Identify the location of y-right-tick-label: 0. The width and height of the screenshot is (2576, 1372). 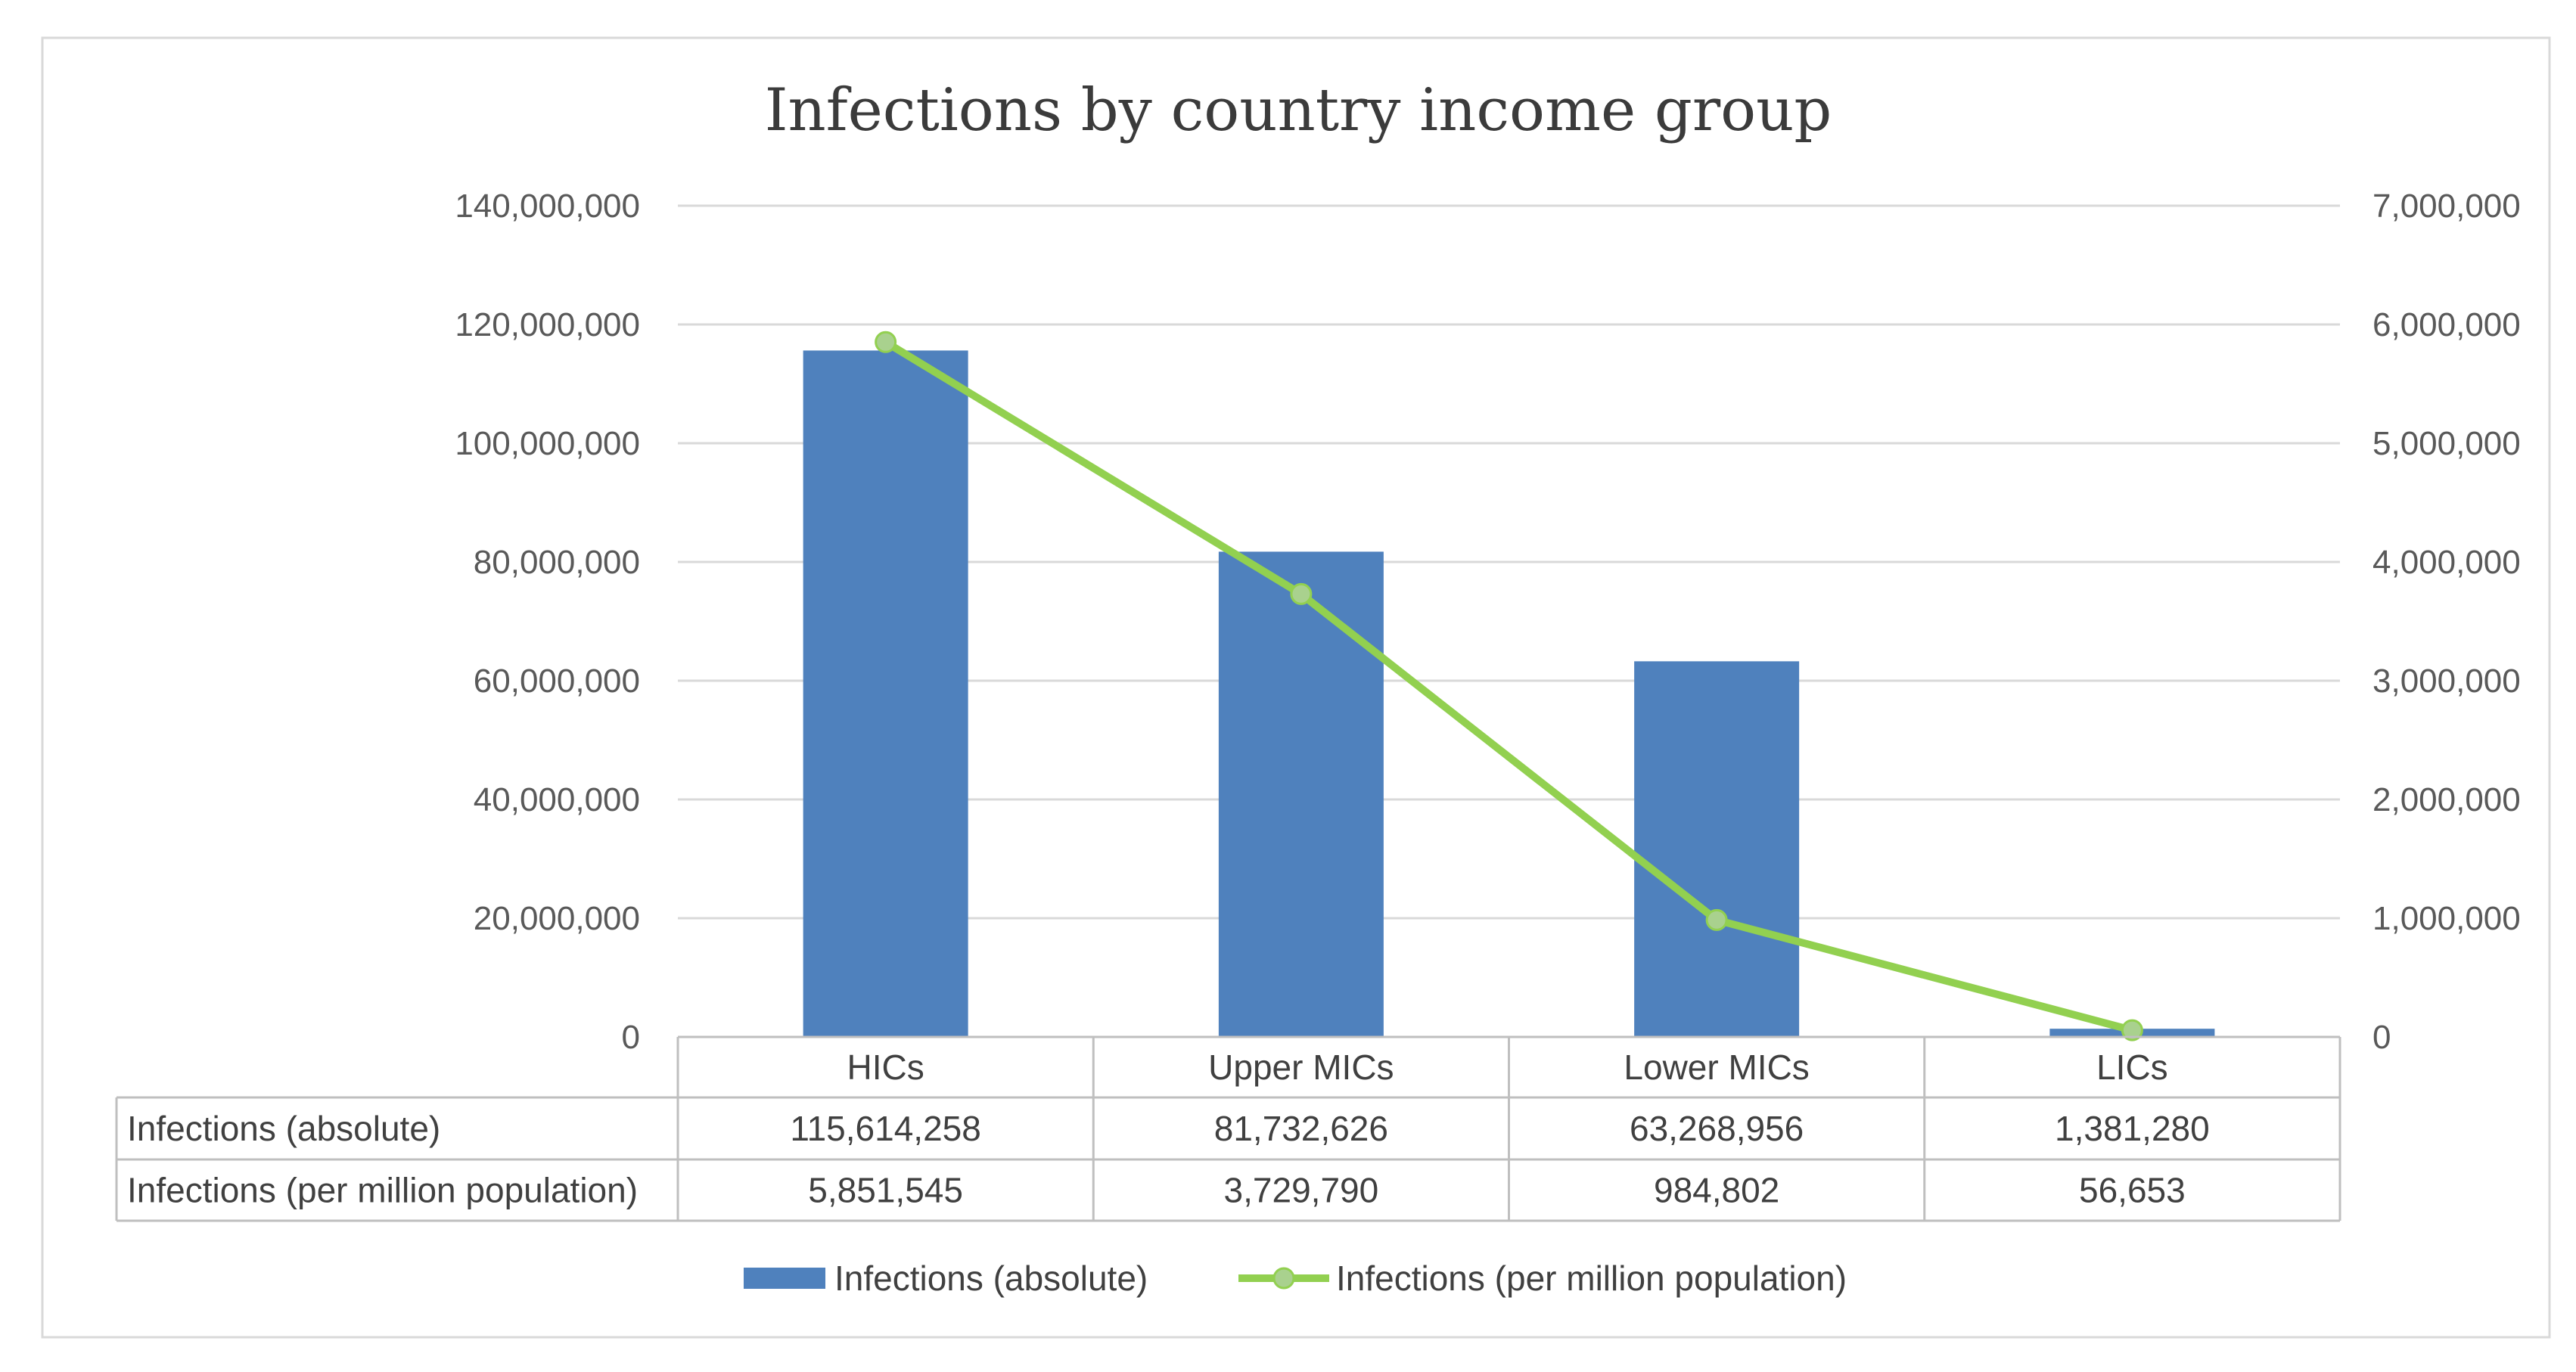
(2381, 1037).